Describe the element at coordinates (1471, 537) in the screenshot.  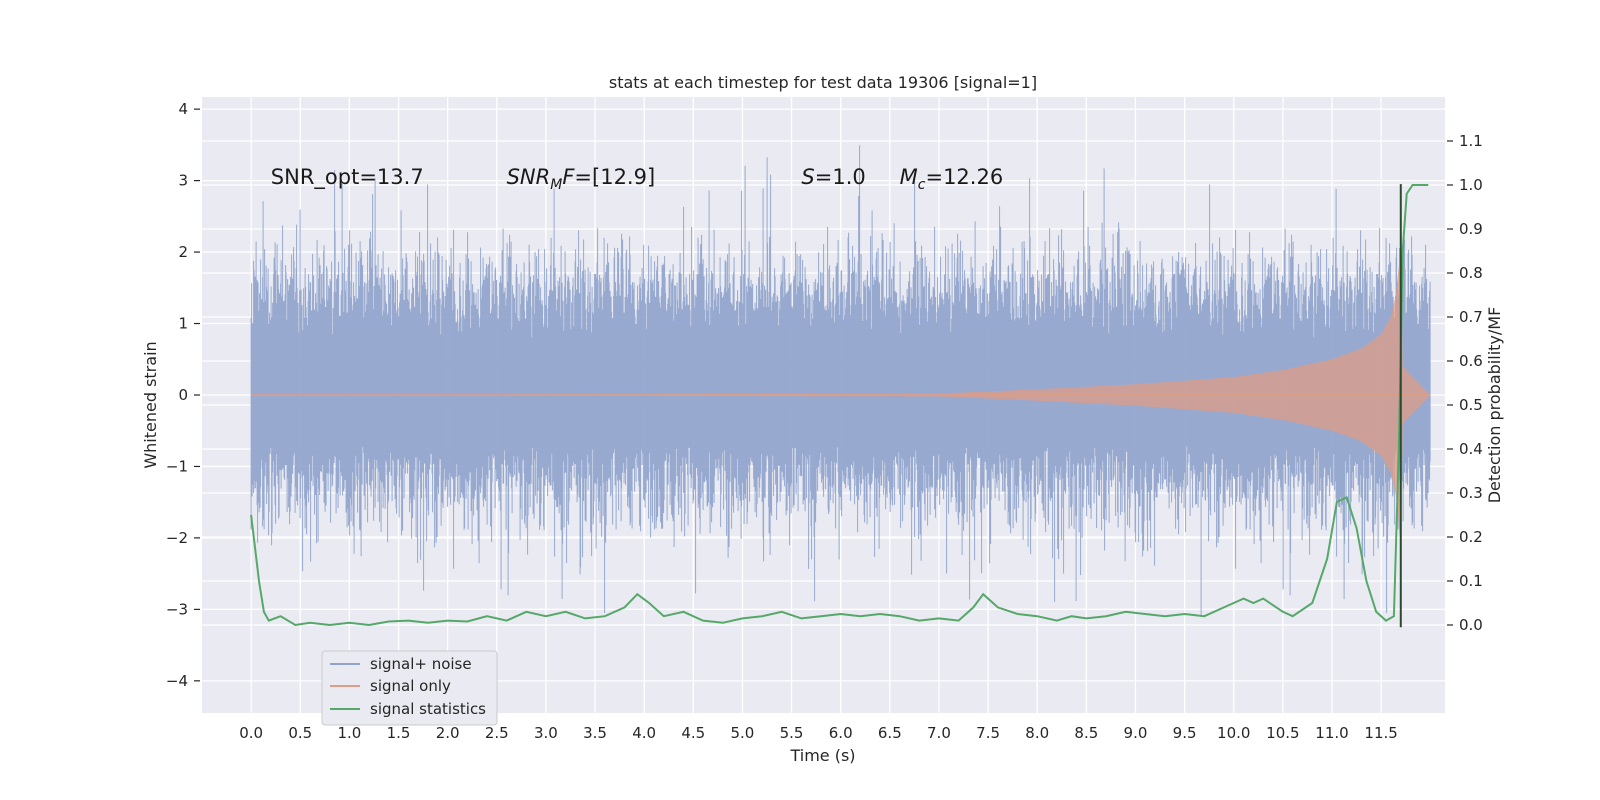
I see `y-right-tick-label: 0.2` at that location.